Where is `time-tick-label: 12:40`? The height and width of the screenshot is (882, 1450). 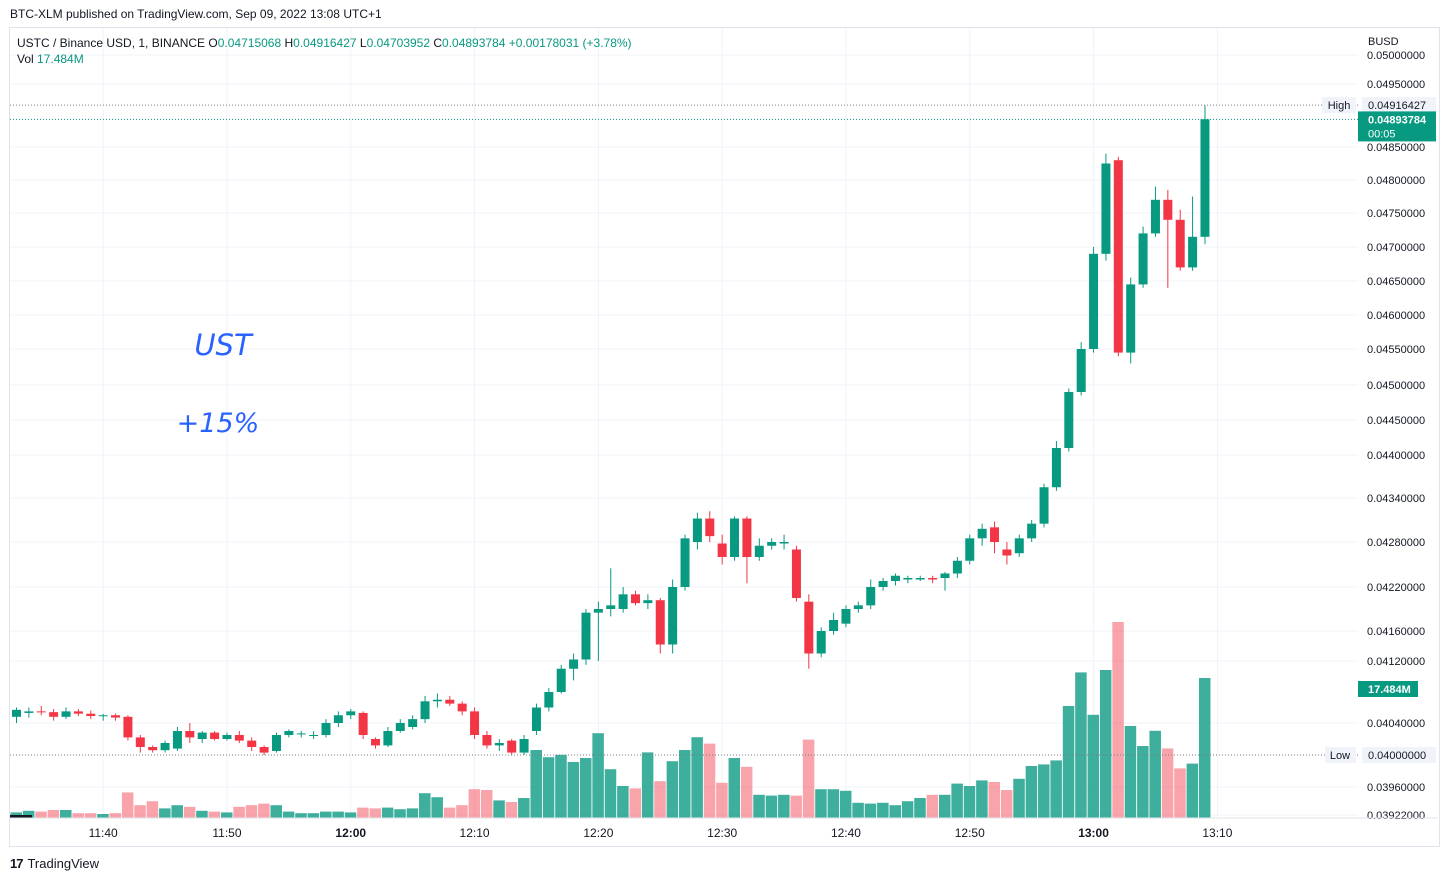 time-tick-label: 12:40 is located at coordinates (846, 833).